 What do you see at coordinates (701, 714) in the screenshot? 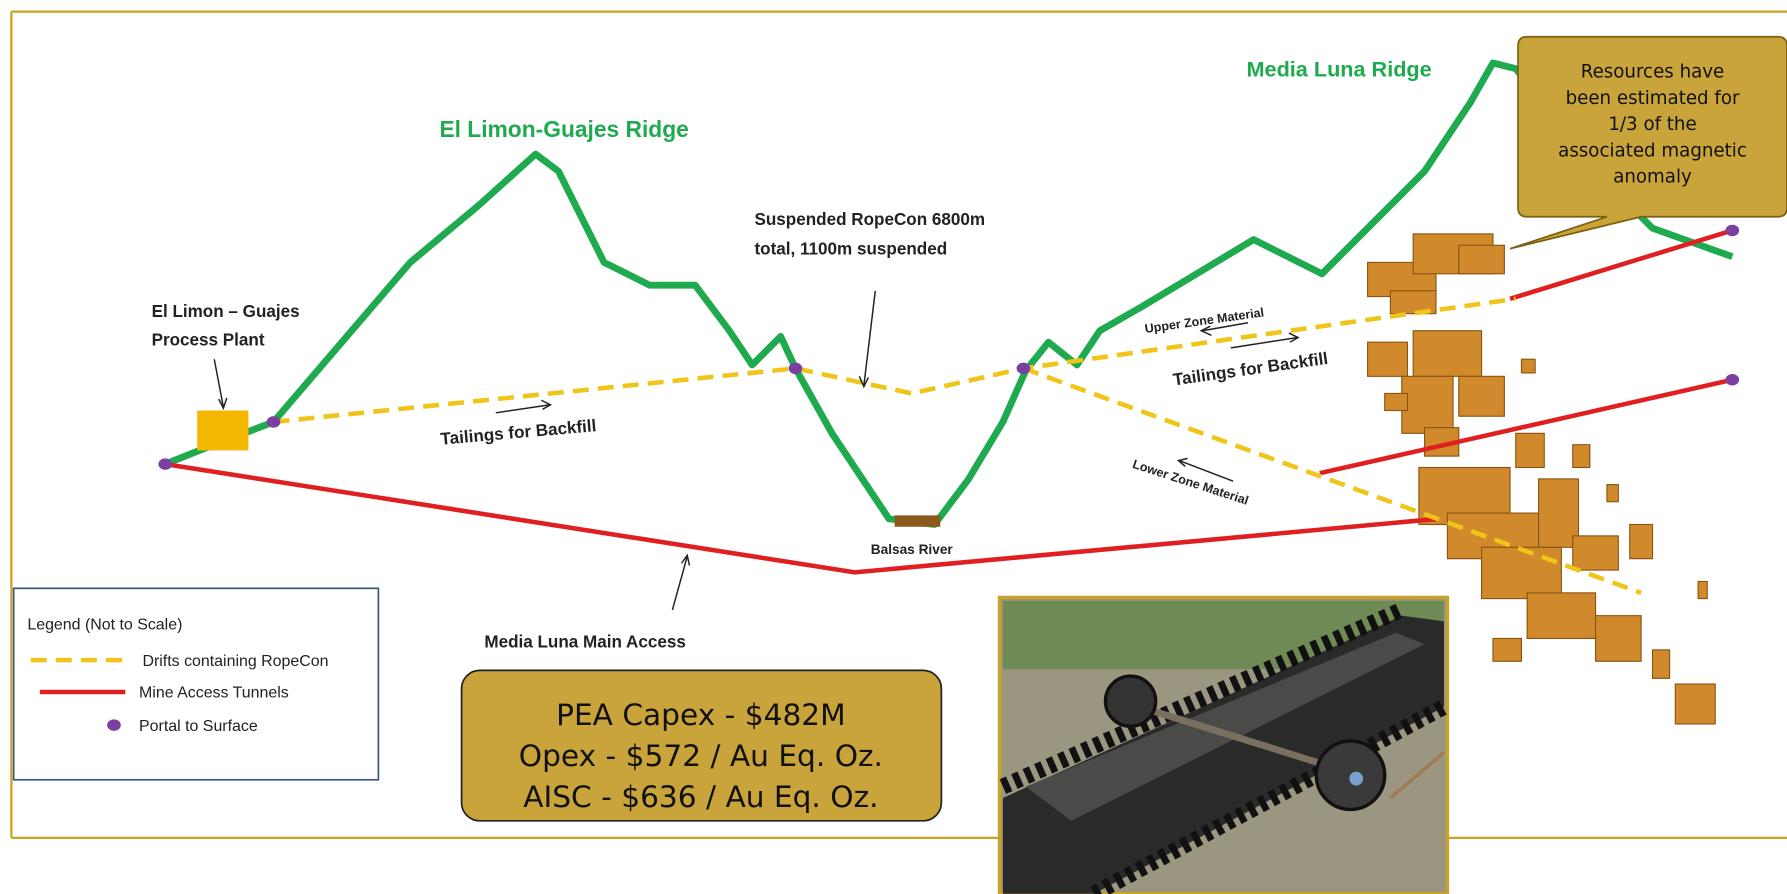
I see `cost-line: PEA Capex - $482M` at bounding box center [701, 714].